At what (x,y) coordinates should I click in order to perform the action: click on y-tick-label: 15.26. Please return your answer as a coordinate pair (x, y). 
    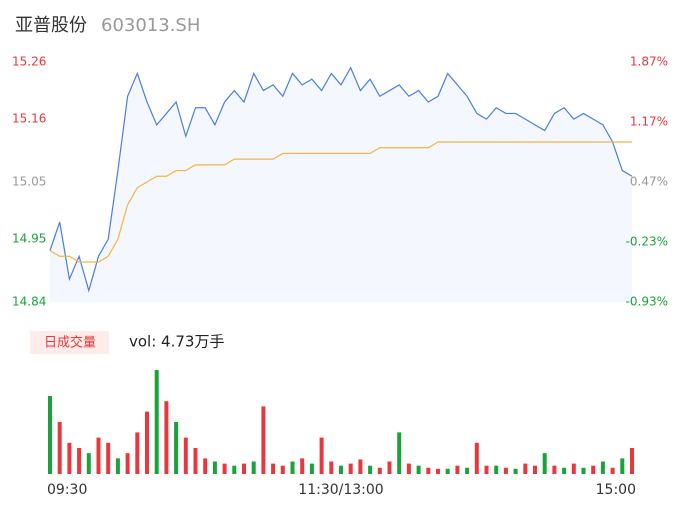
    Looking at the image, I should click on (29, 62).